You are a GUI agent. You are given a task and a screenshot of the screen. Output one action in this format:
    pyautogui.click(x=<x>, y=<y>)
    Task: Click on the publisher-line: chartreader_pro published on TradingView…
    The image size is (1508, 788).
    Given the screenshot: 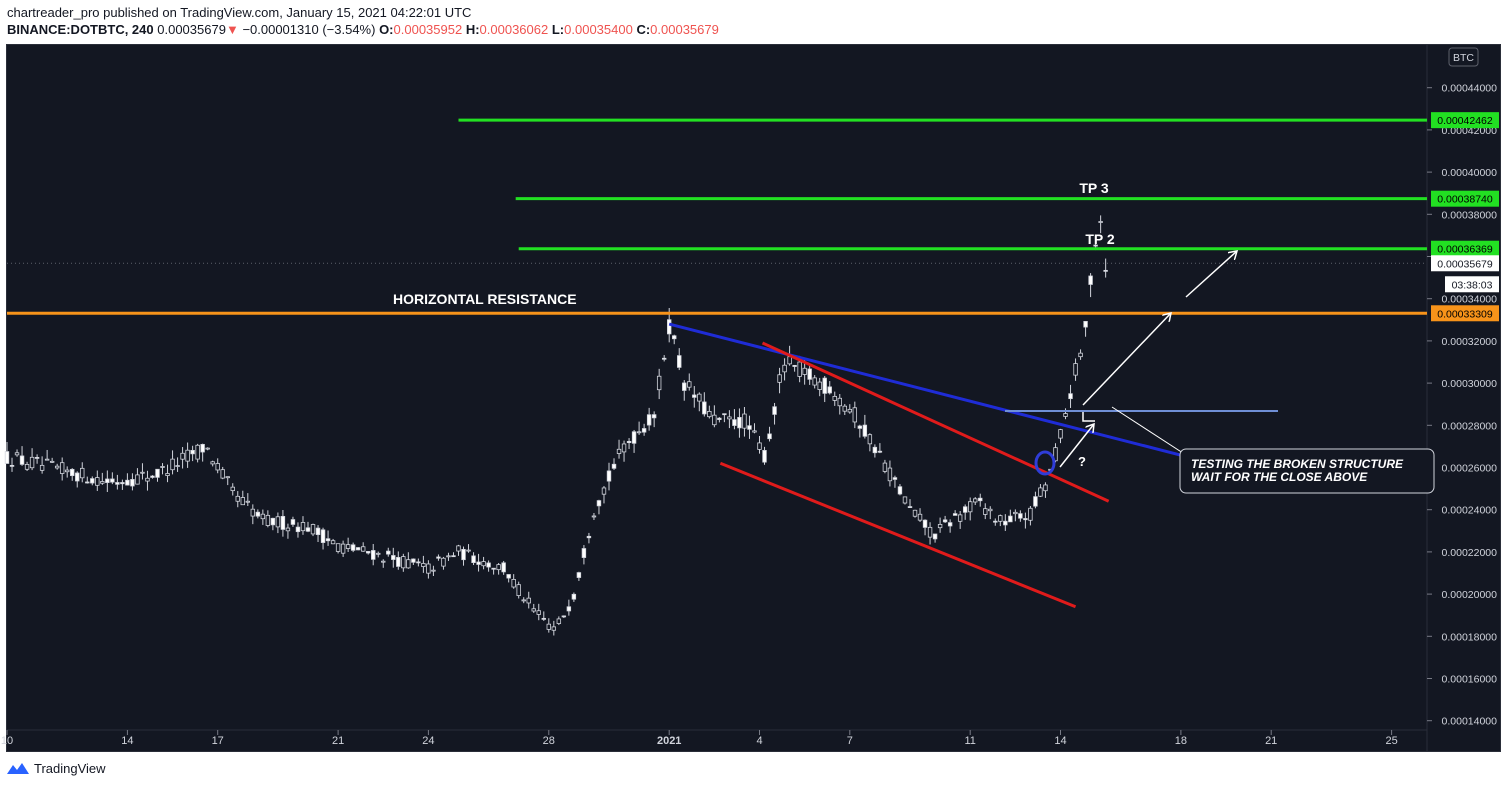 What is the action you would take?
    pyautogui.click(x=239, y=12)
    